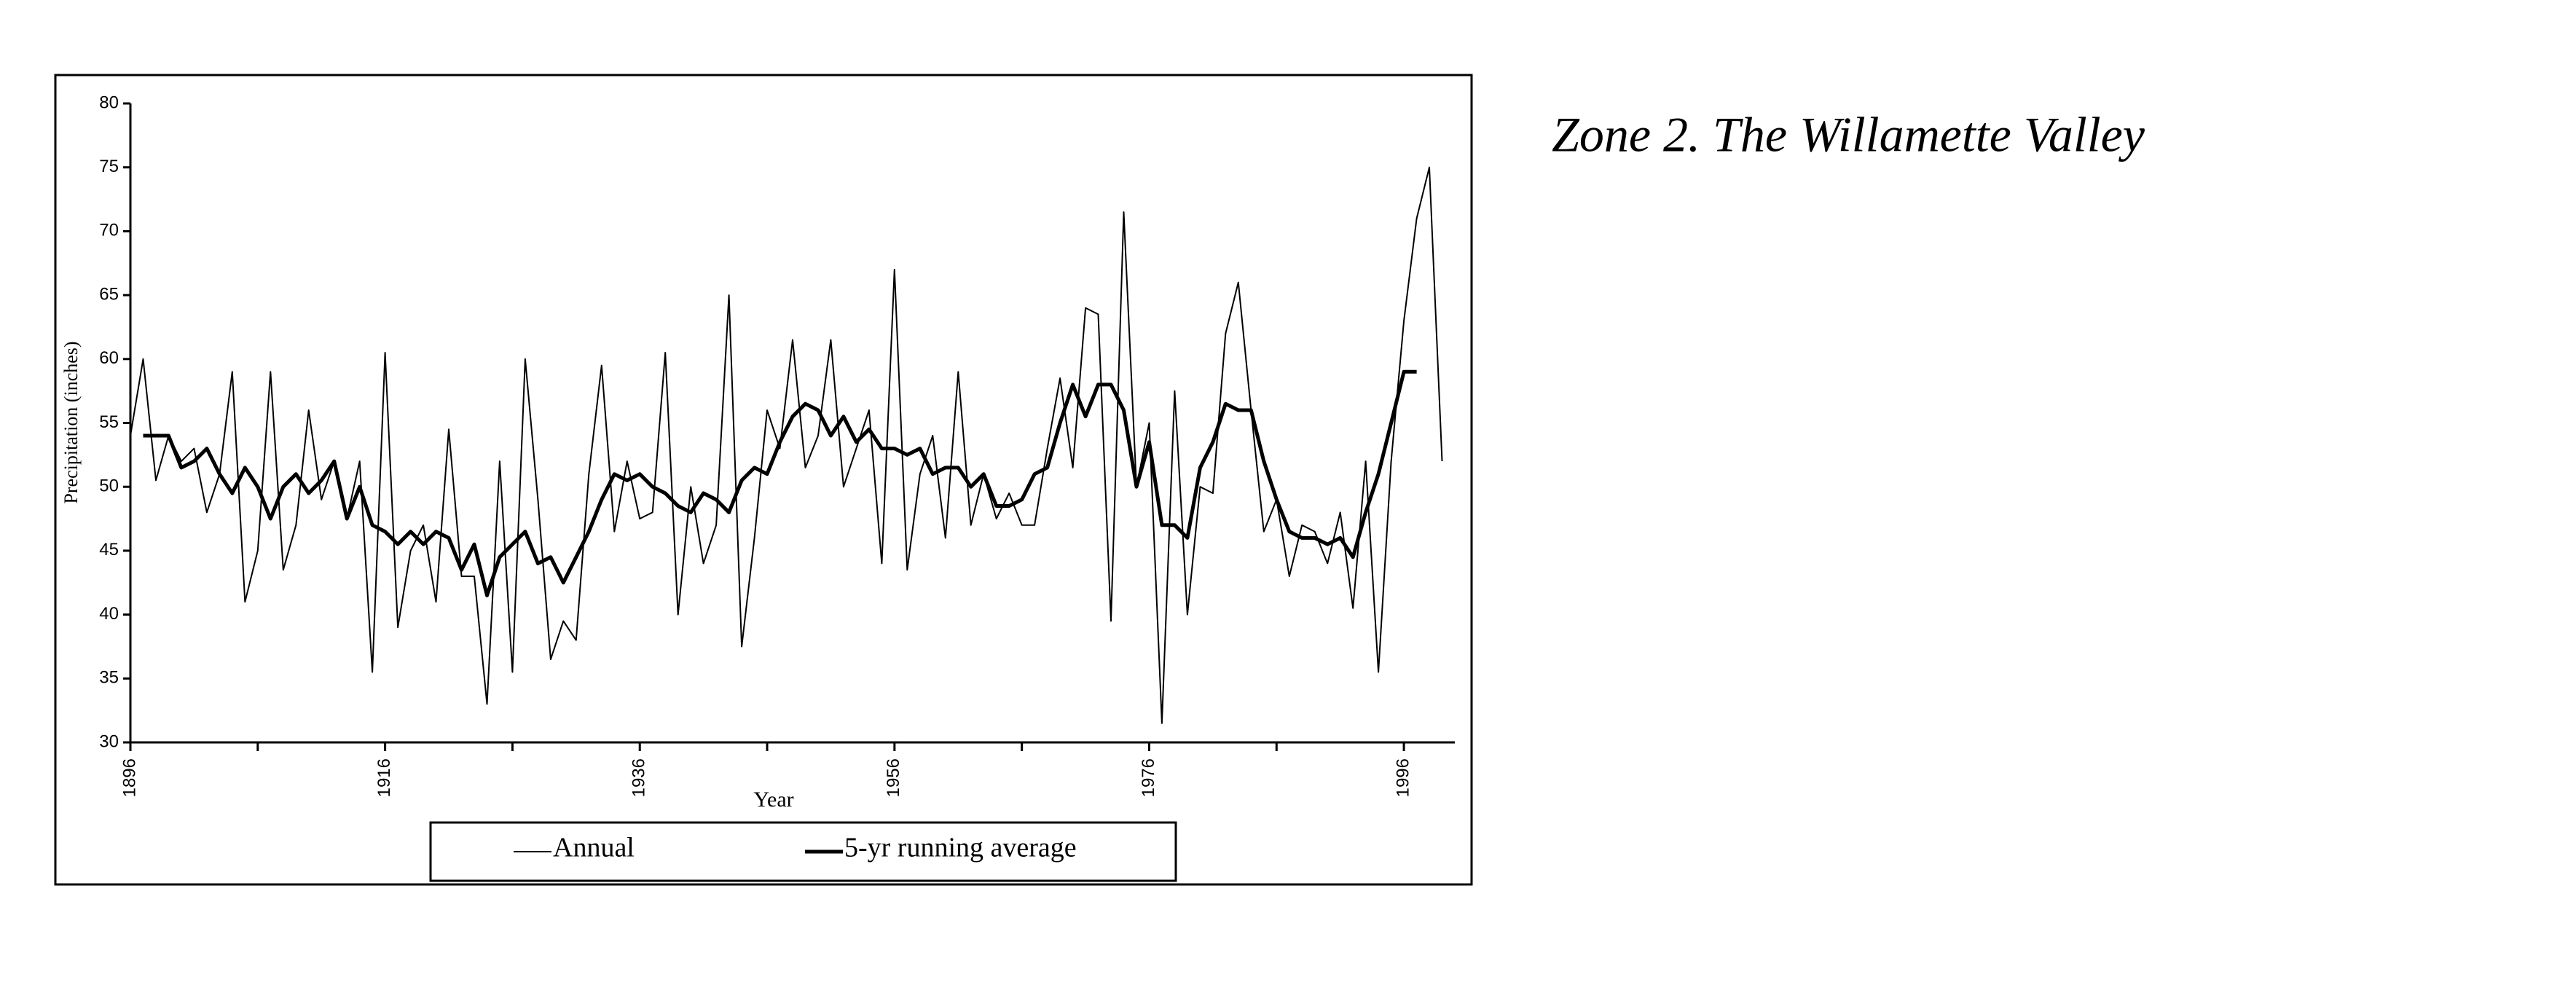  What do you see at coordinates (109, 550) in the screenshot?
I see `y-tick-label: 45` at bounding box center [109, 550].